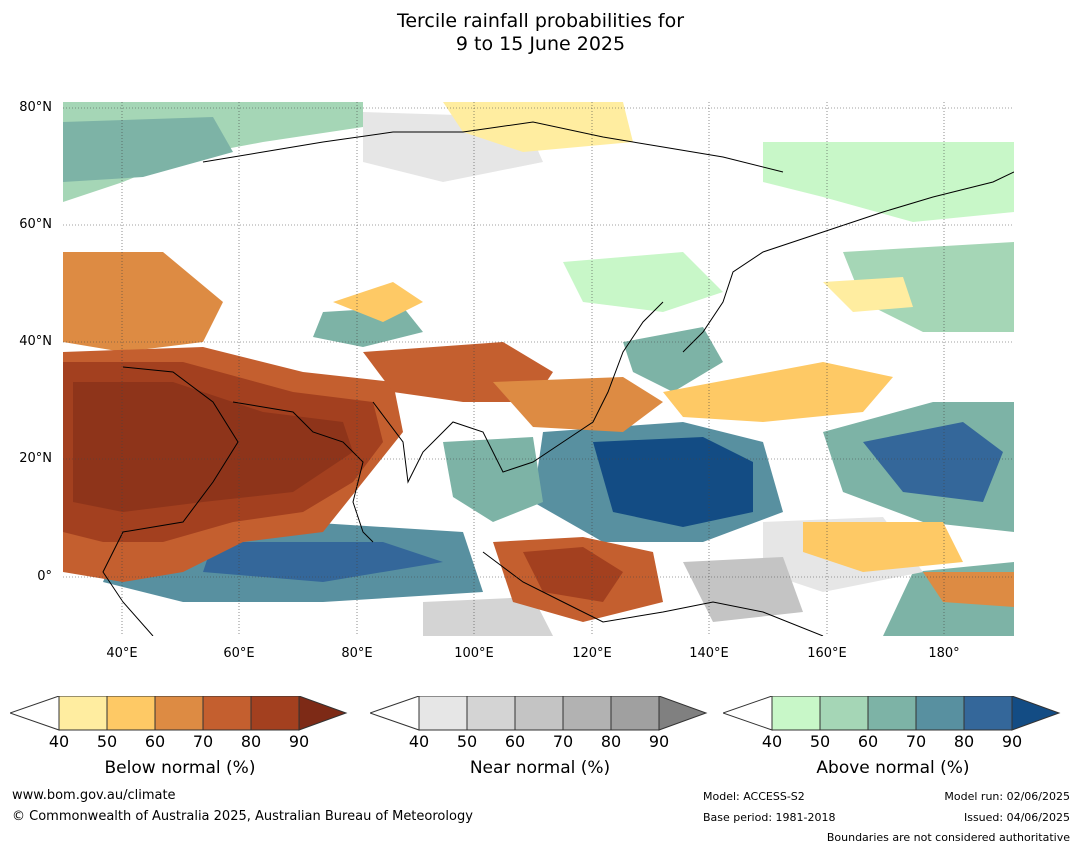  Describe the element at coordinates (180, 737) in the screenshot. I see `colorbar-below-normal: 40 50 60 70 80 90 Below normal (%)` at that location.